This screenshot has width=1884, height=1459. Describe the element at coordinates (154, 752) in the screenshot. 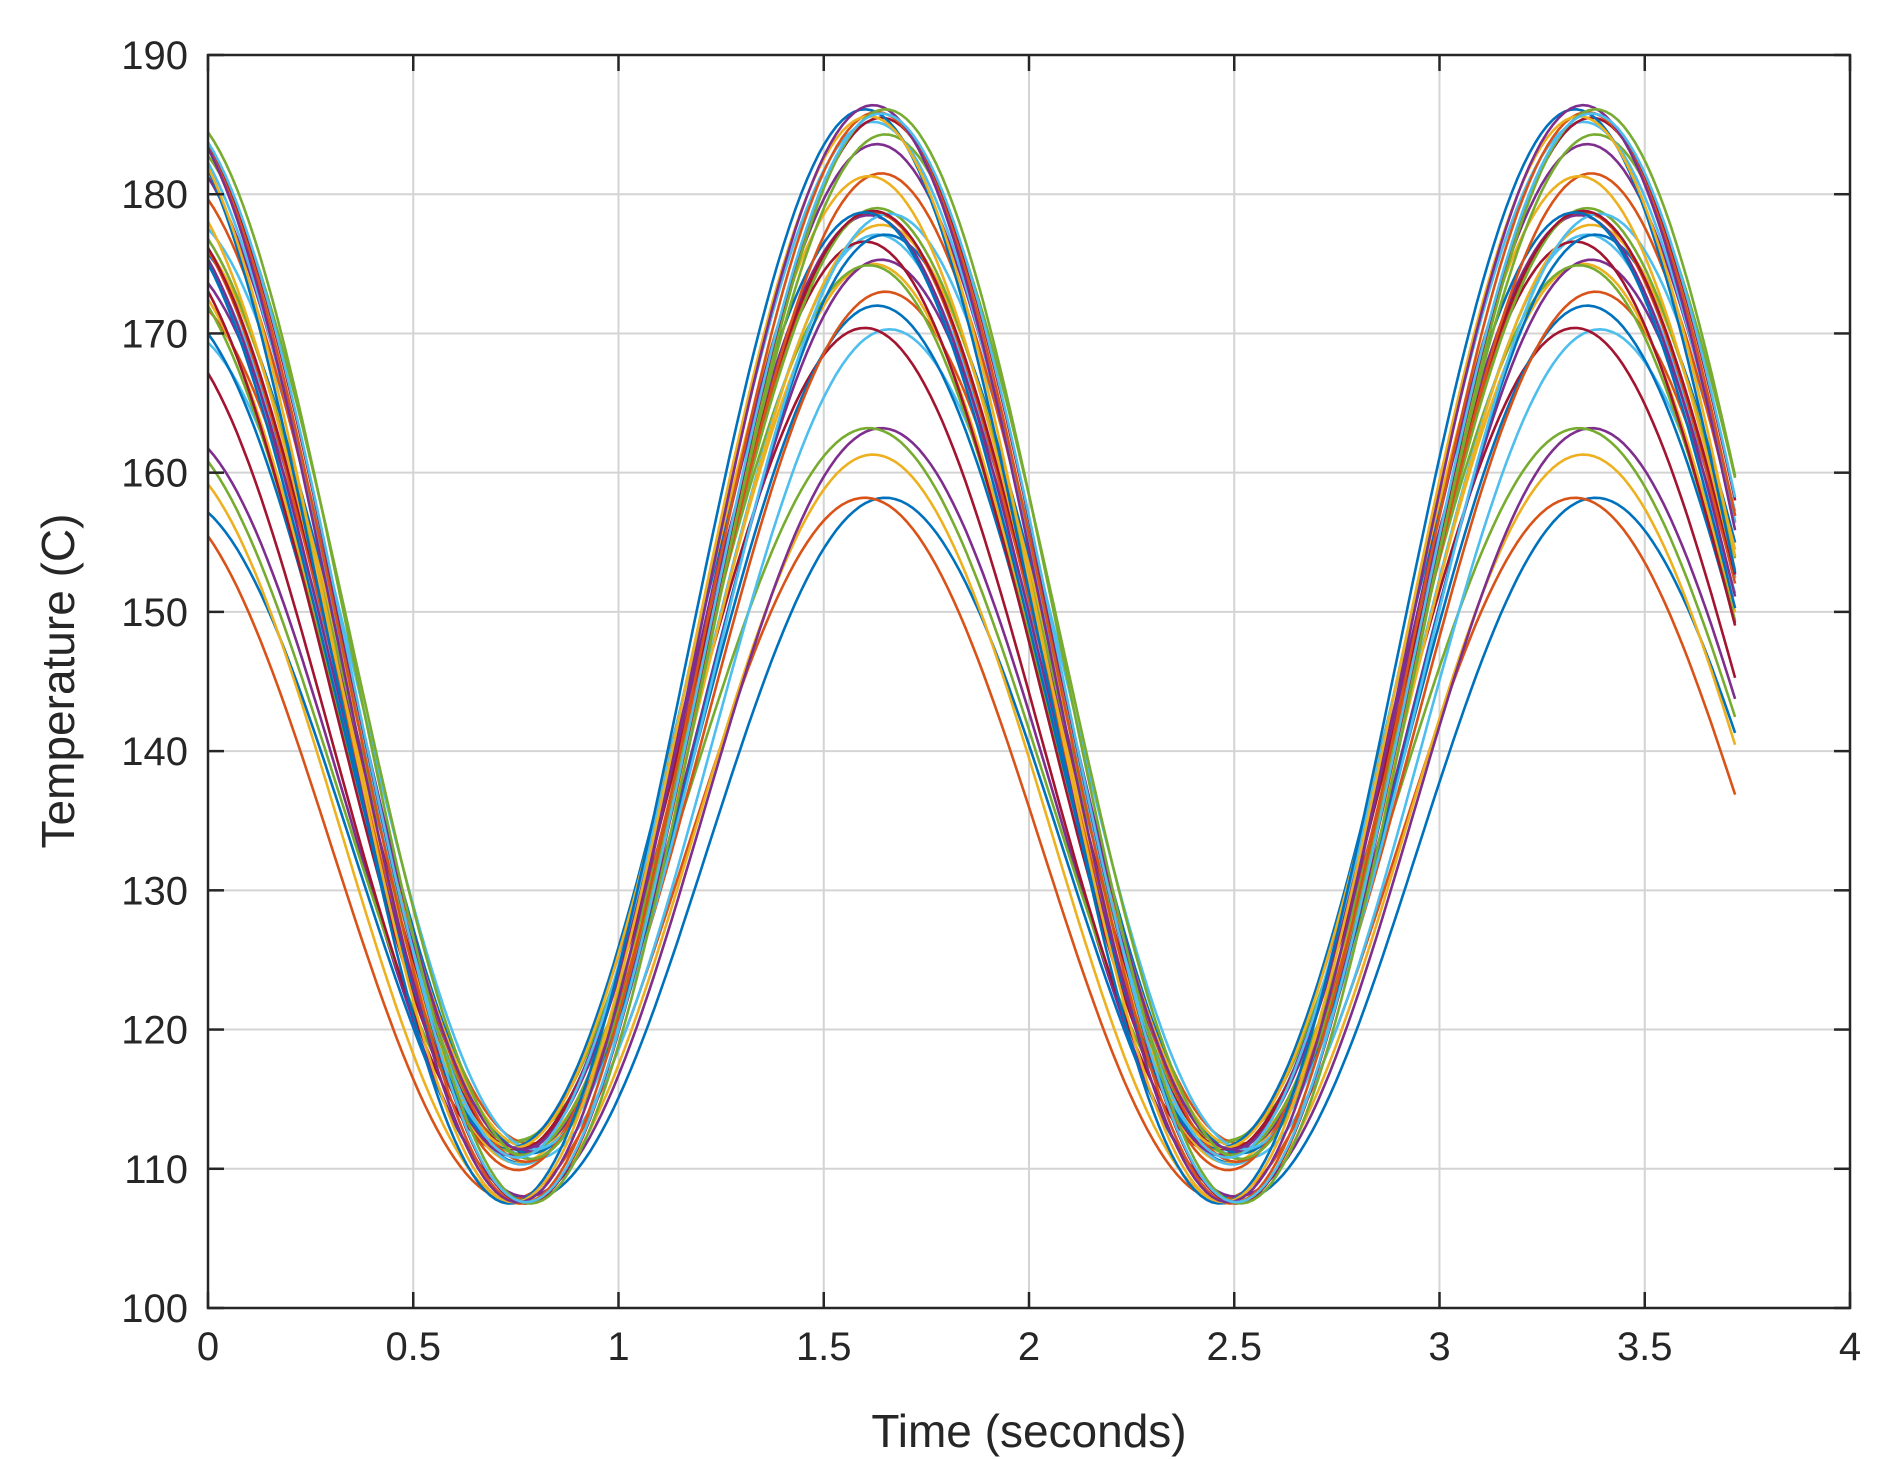

I see `y-tick-label: 140` at that location.